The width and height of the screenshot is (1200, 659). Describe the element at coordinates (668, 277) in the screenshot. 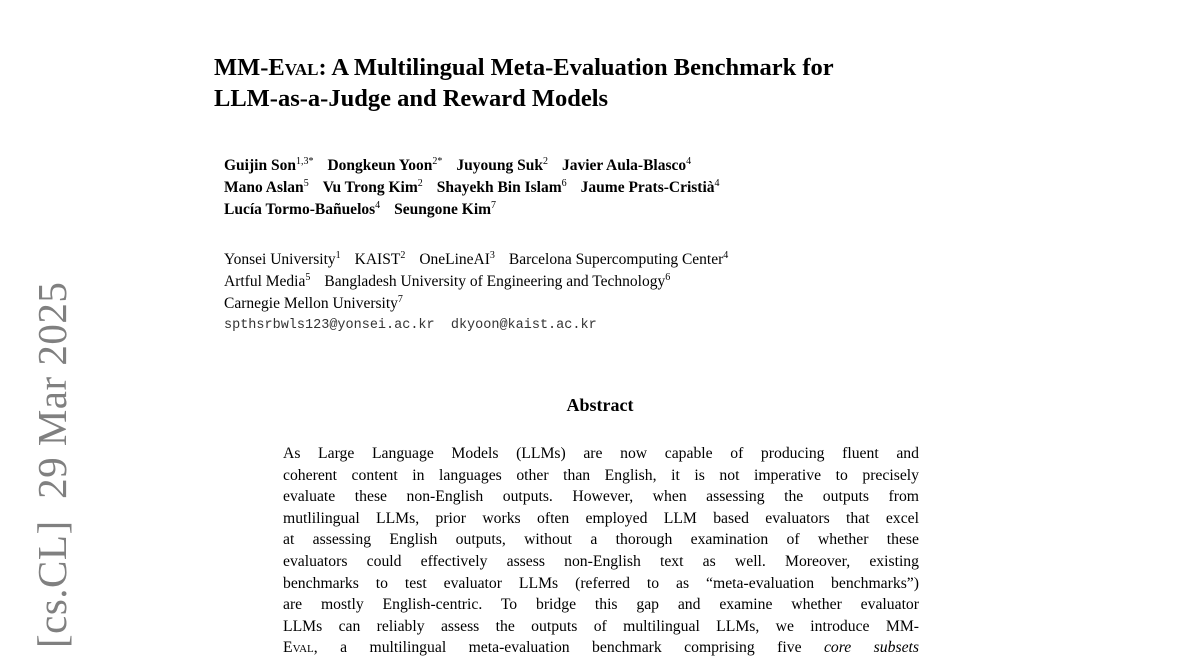

I see `affiliation-superscript: 6` at that location.